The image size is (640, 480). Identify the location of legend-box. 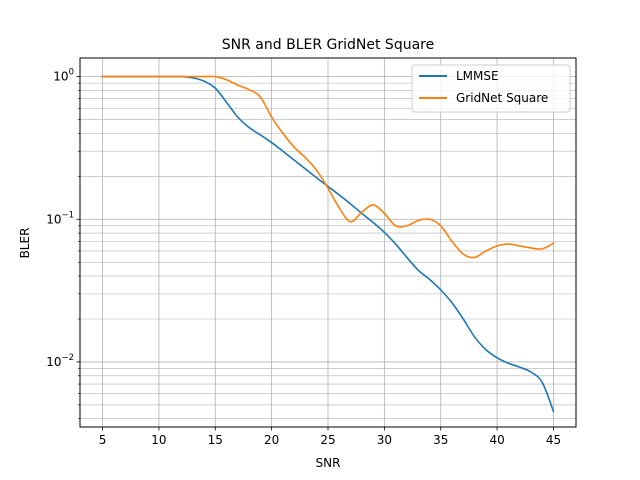
(491, 88).